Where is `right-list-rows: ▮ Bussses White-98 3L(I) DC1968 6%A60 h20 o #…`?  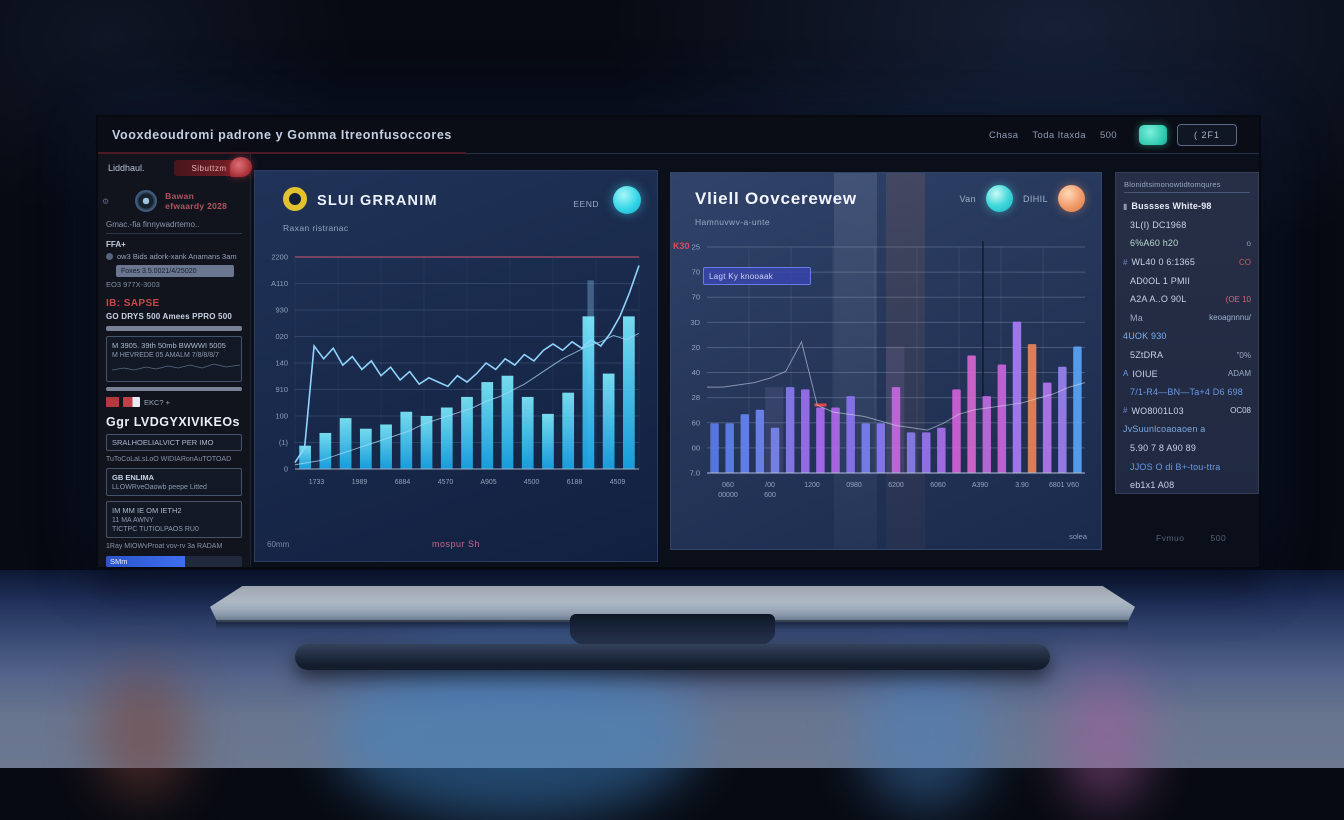
right-list-rows: ▮ Bussses White-98 3L(I) DC1968 6%A60 h20 o #… is located at coordinates (1187, 346).